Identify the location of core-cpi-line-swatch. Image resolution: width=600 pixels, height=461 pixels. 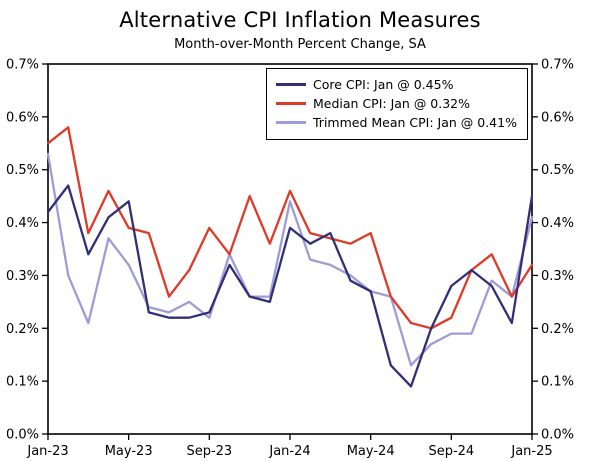
(291, 84).